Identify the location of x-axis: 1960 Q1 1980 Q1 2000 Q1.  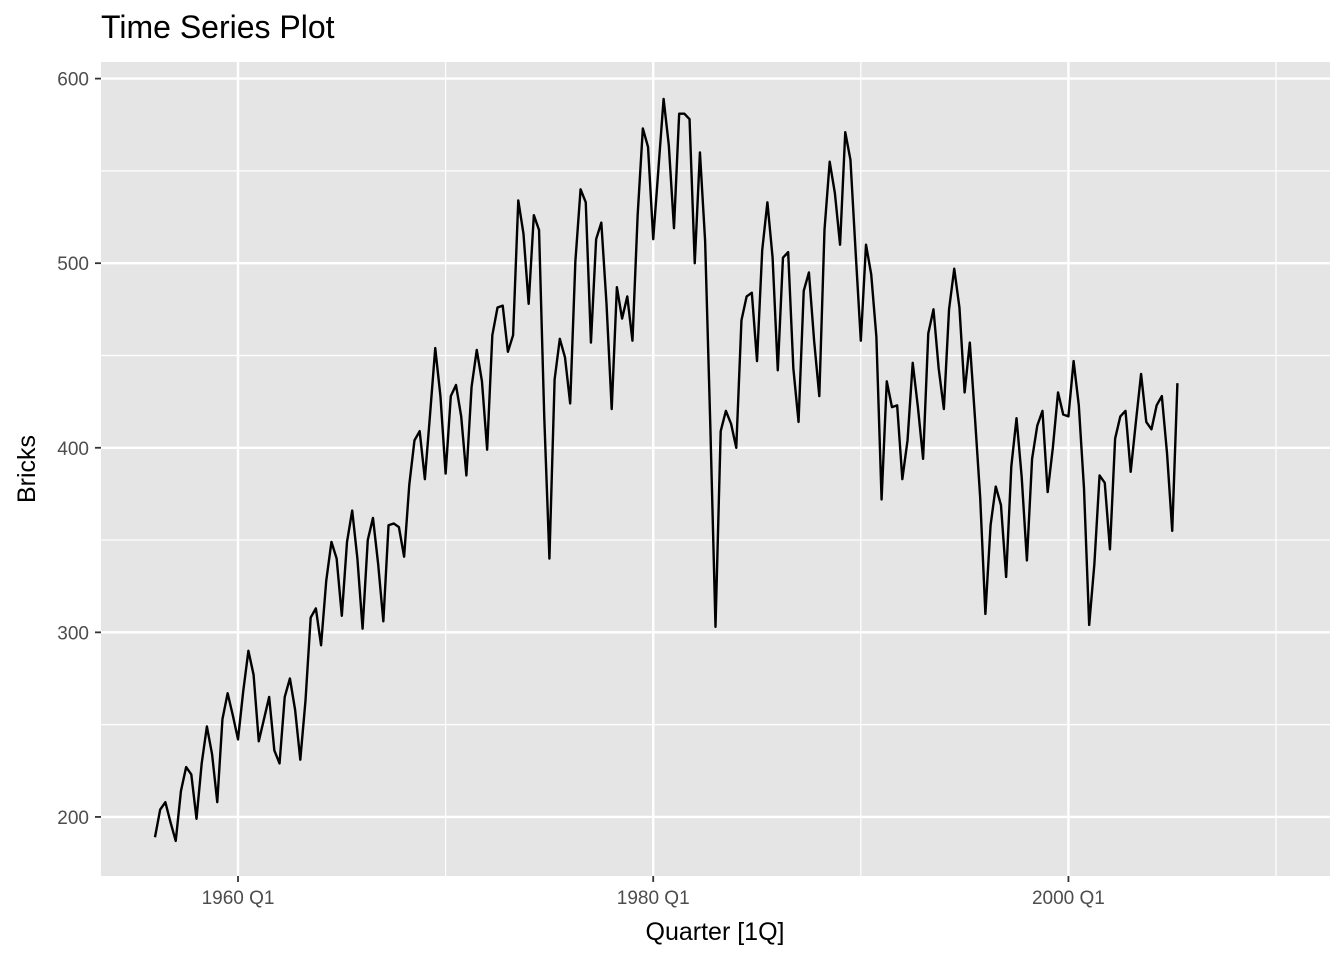
(653, 892).